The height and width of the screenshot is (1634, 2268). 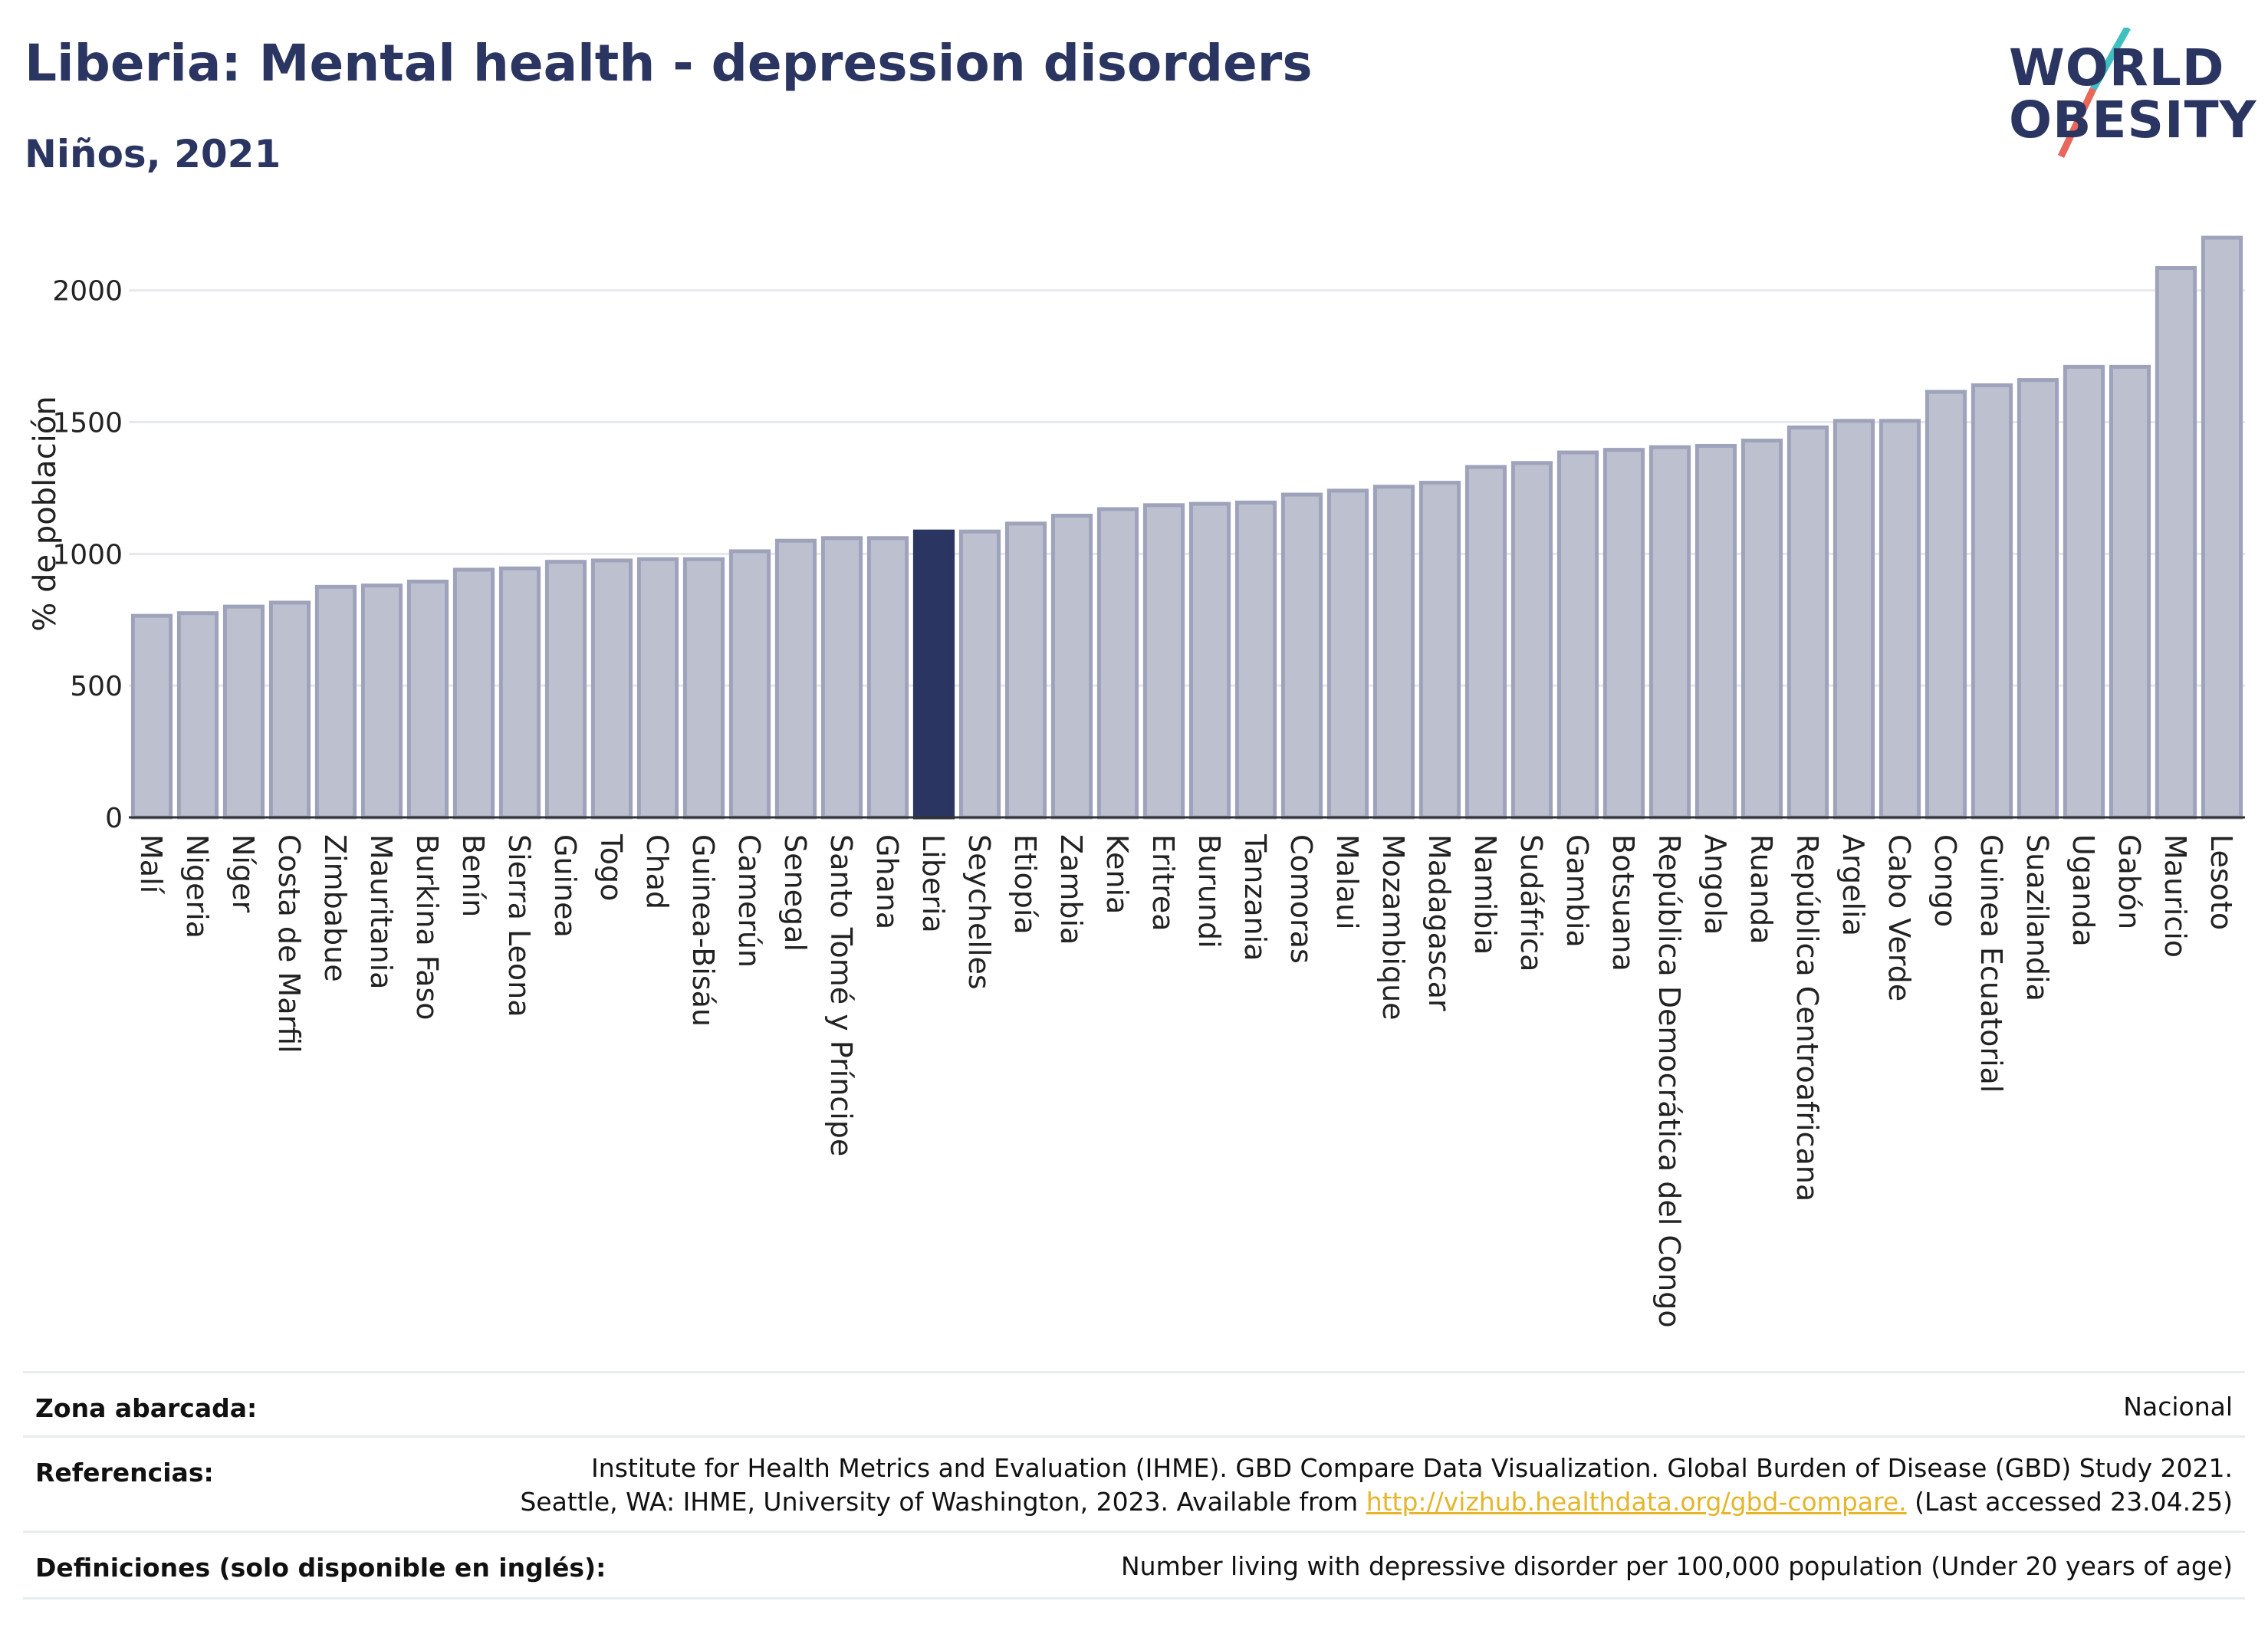 I want to click on logo-word-obesity: OBESITY, so click(x=2133, y=120).